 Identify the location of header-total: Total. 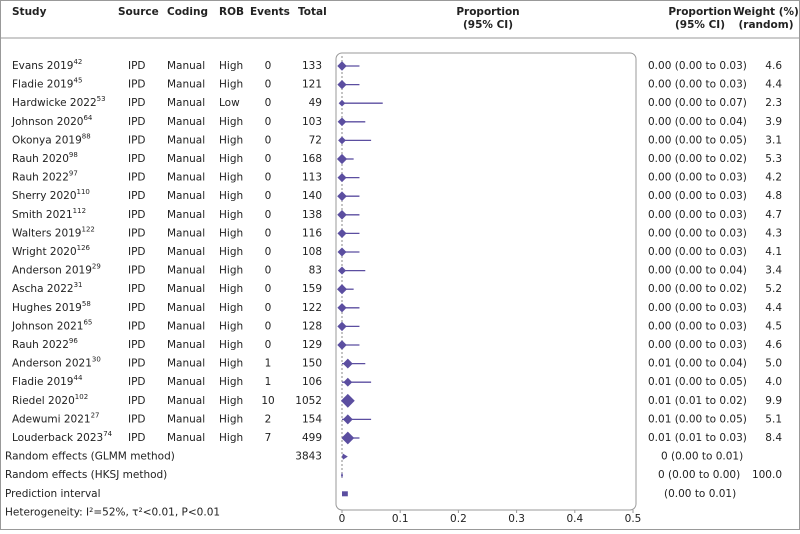
(312, 12).